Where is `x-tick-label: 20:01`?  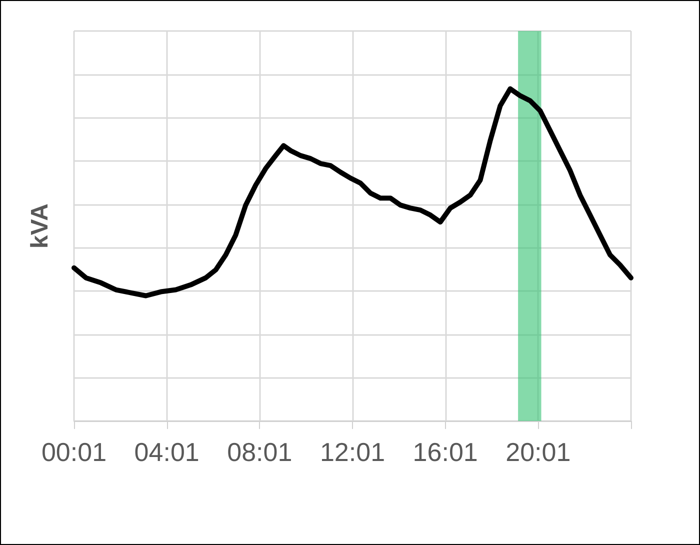 x-tick-label: 20:01 is located at coordinates (538, 452).